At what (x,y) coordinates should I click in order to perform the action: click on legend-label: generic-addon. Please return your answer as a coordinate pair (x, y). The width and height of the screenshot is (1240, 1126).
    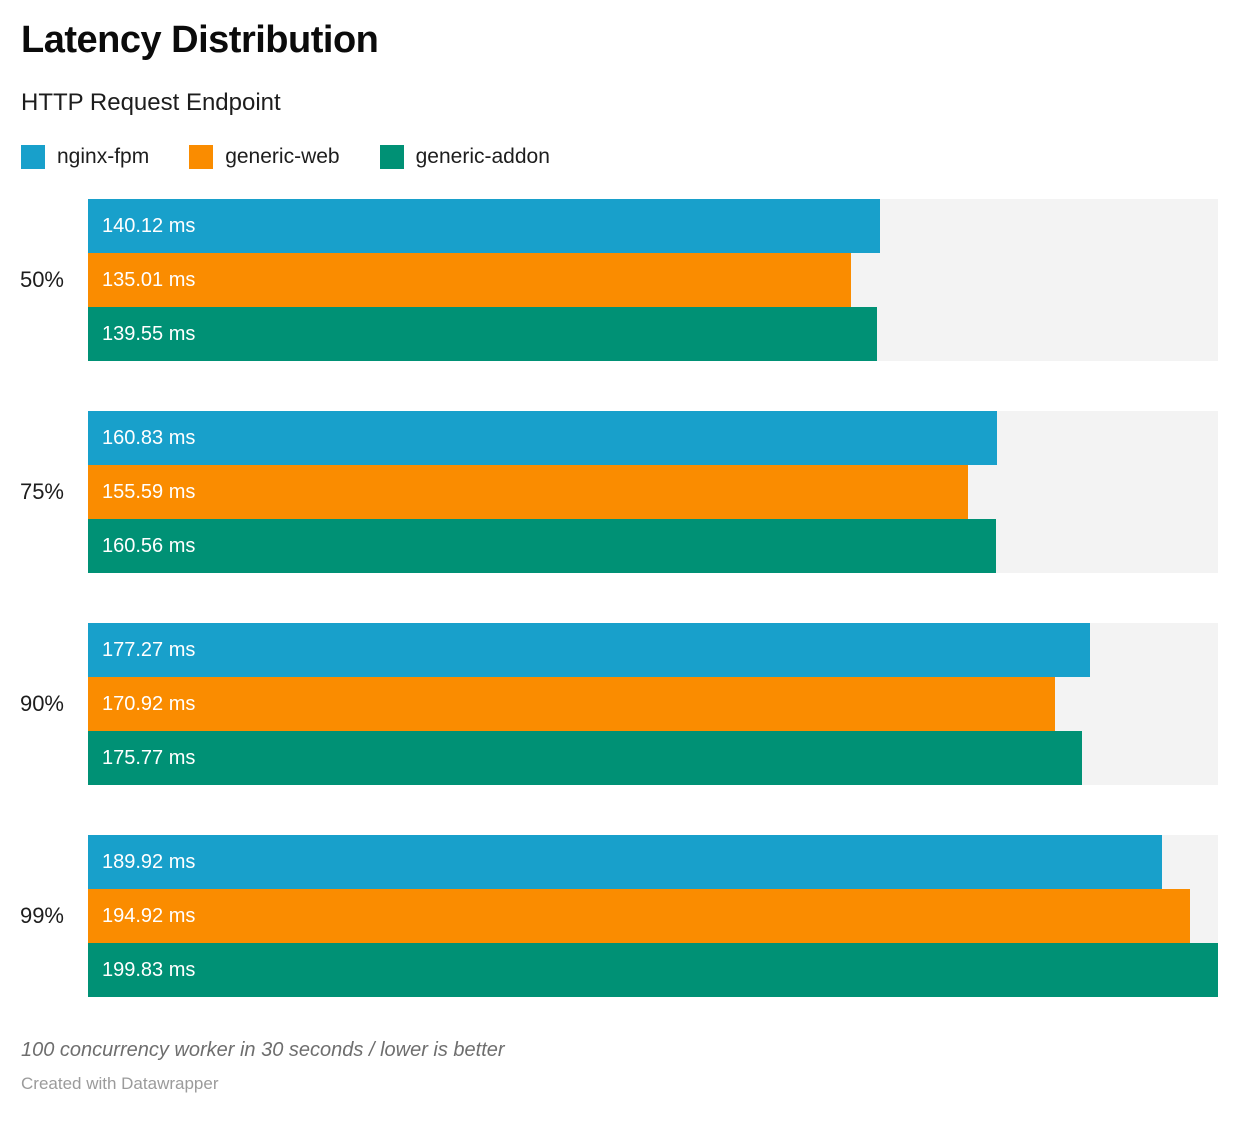
    Looking at the image, I should click on (482, 156).